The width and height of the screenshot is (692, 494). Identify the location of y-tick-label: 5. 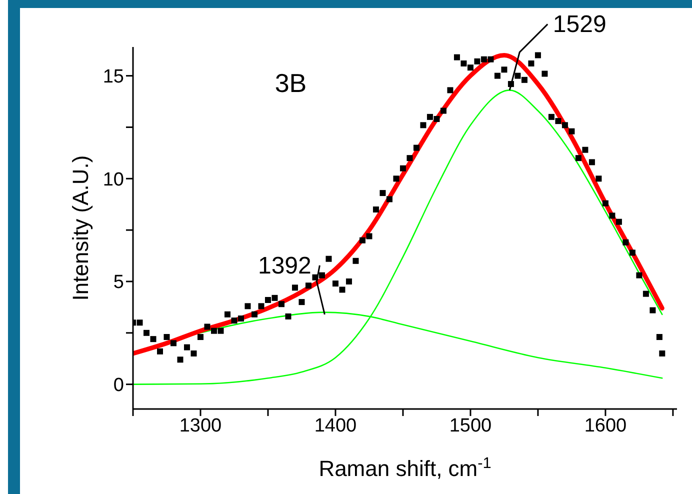
(118, 283).